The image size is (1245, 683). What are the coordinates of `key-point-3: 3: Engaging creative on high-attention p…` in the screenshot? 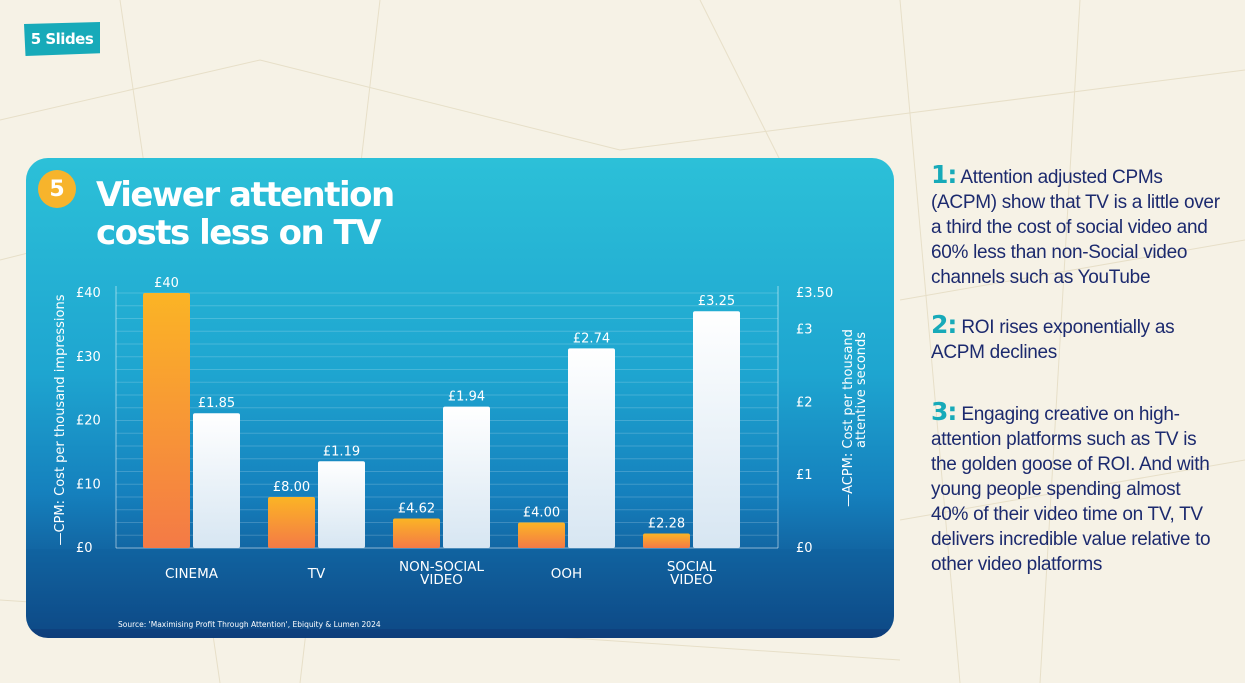 It's located at (1076, 488).